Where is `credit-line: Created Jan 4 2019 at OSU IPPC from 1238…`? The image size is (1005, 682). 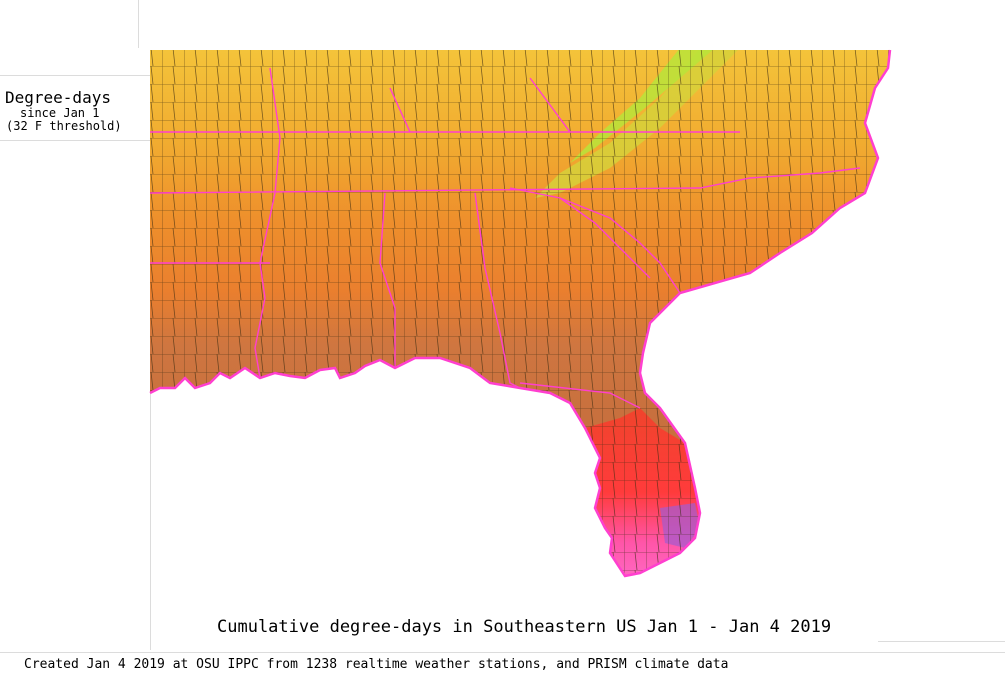
credit-line: Created Jan 4 2019 at OSU IPPC from 1238… is located at coordinates (376, 664).